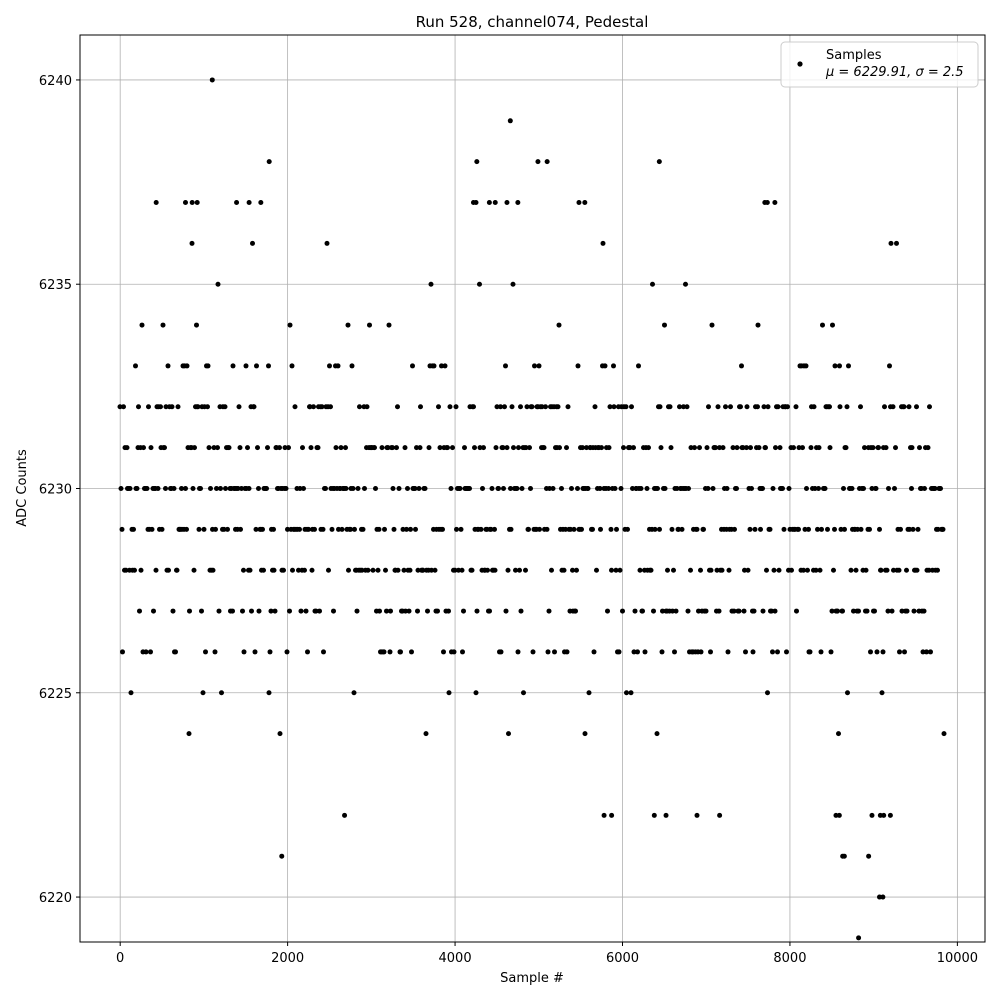 The image size is (1000, 1000). What do you see at coordinates (547, 954) in the screenshot?
I see `x-axis-ticks: 0 2000 4000 6000 8000 10000` at bounding box center [547, 954].